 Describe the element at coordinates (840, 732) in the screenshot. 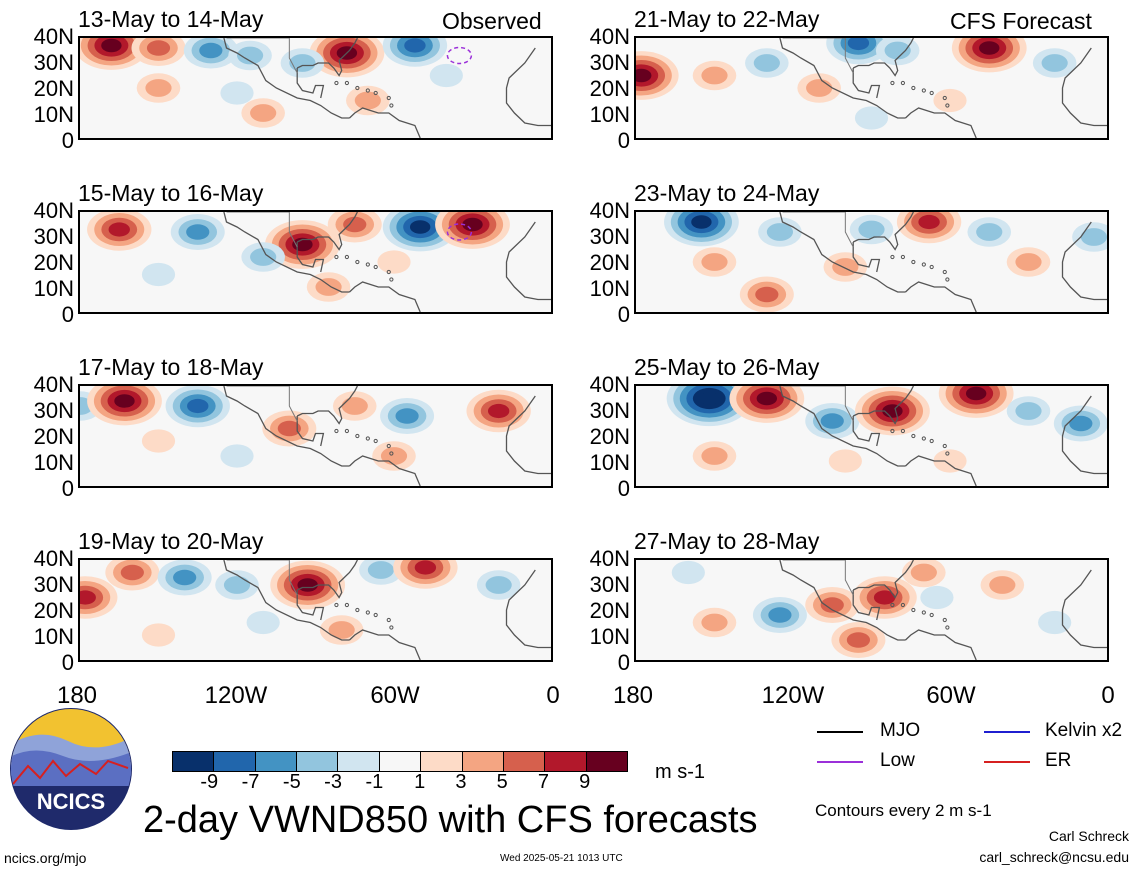

I see `legend-mjo-line` at that location.